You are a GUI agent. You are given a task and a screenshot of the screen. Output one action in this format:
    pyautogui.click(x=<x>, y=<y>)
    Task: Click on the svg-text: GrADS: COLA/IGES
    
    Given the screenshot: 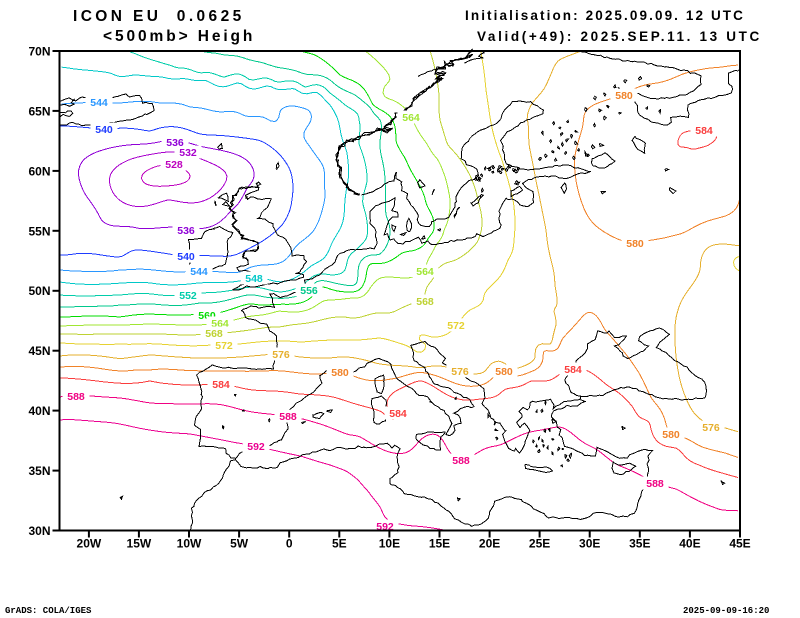 What is the action you would take?
    pyautogui.click(x=48, y=611)
    